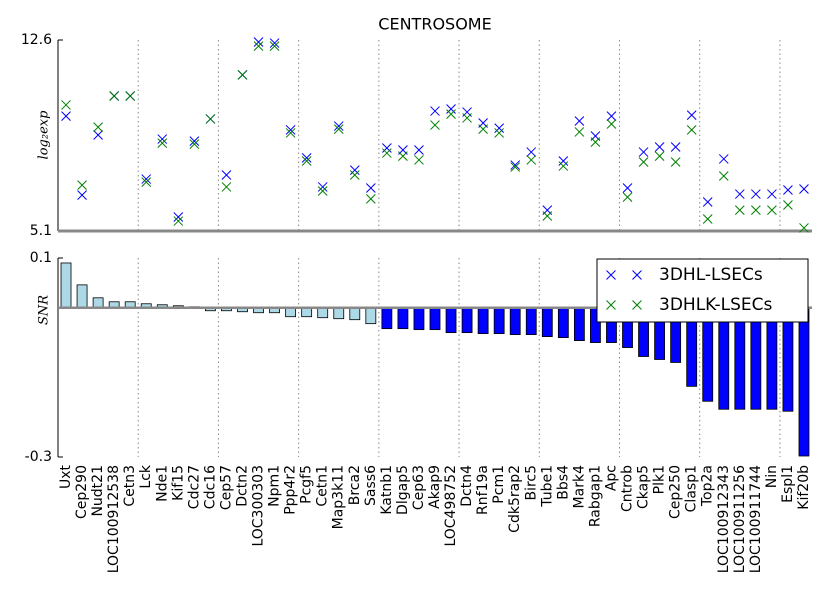  What do you see at coordinates (788, 484) in the screenshot?
I see `x-tick-label: Espl1` at bounding box center [788, 484].